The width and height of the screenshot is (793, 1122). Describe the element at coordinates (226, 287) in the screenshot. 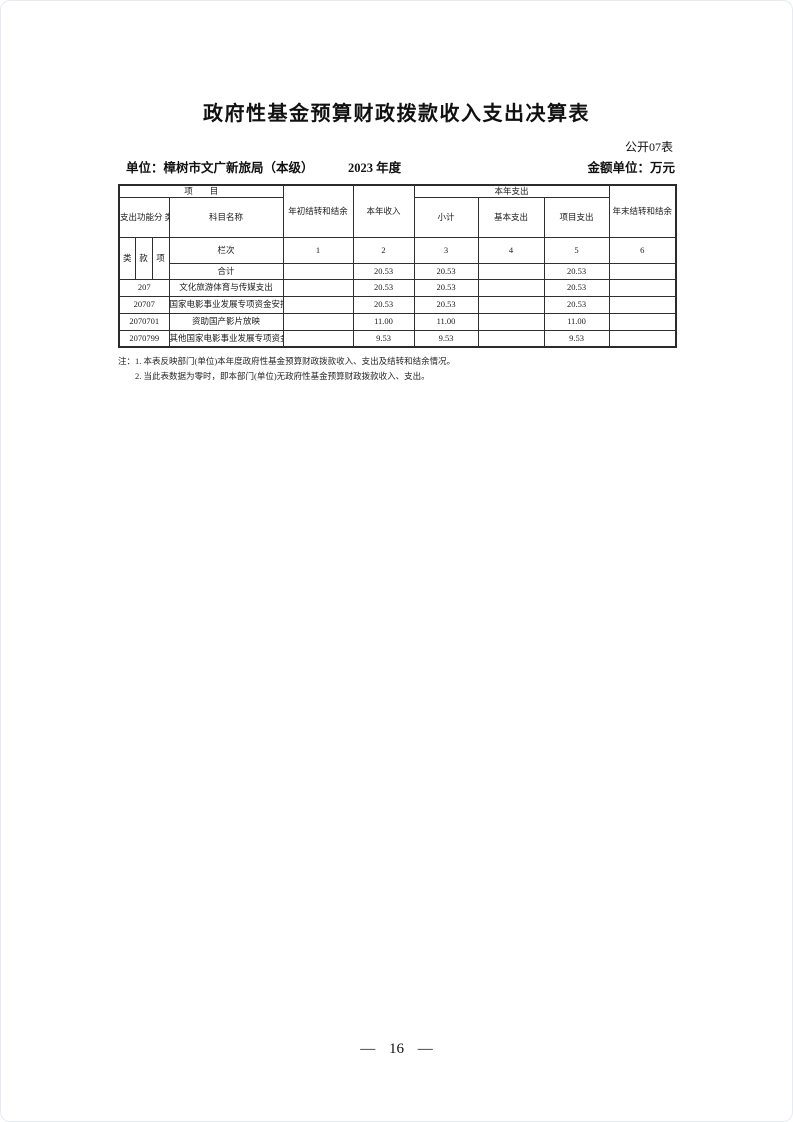

I see `row-name: 文化旅游体育与传媒支出` at that location.